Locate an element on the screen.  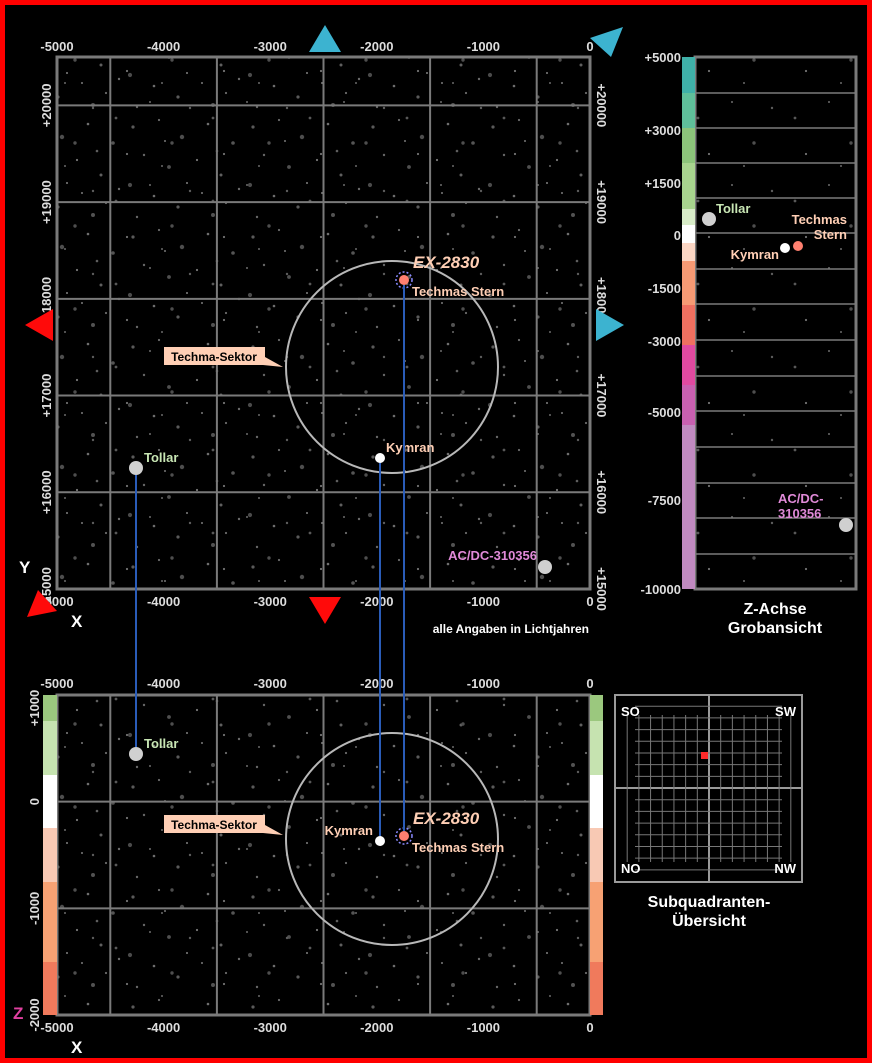
top-x-tick-label-upper: -3000 is located at coordinates (270, 46).